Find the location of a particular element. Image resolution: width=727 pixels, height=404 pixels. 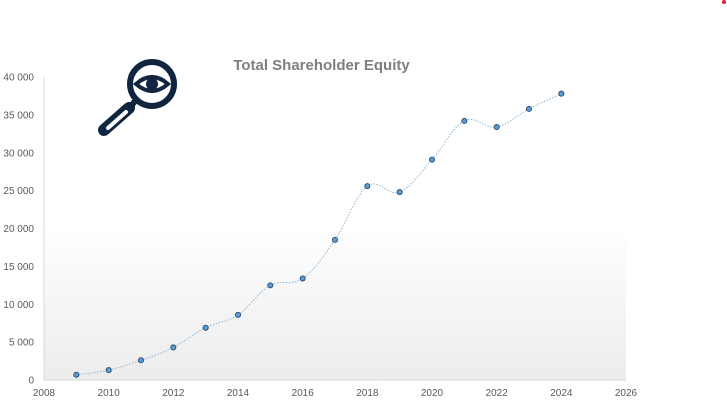

x-tick-label: 2024 is located at coordinates (561, 393).